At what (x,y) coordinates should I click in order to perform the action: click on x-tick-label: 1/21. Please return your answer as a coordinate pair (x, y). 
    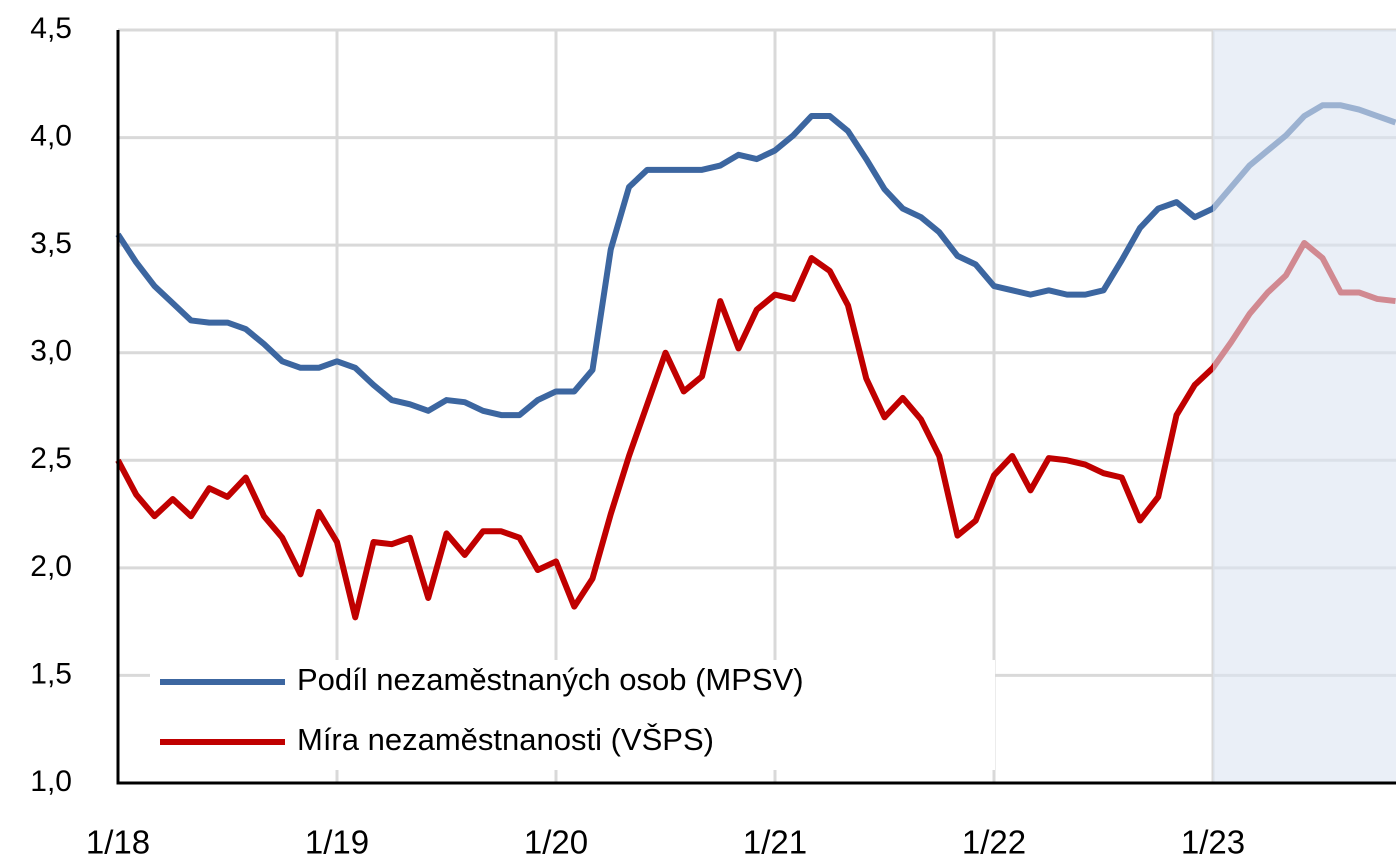
    Looking at the image, I should click on (775, 842).